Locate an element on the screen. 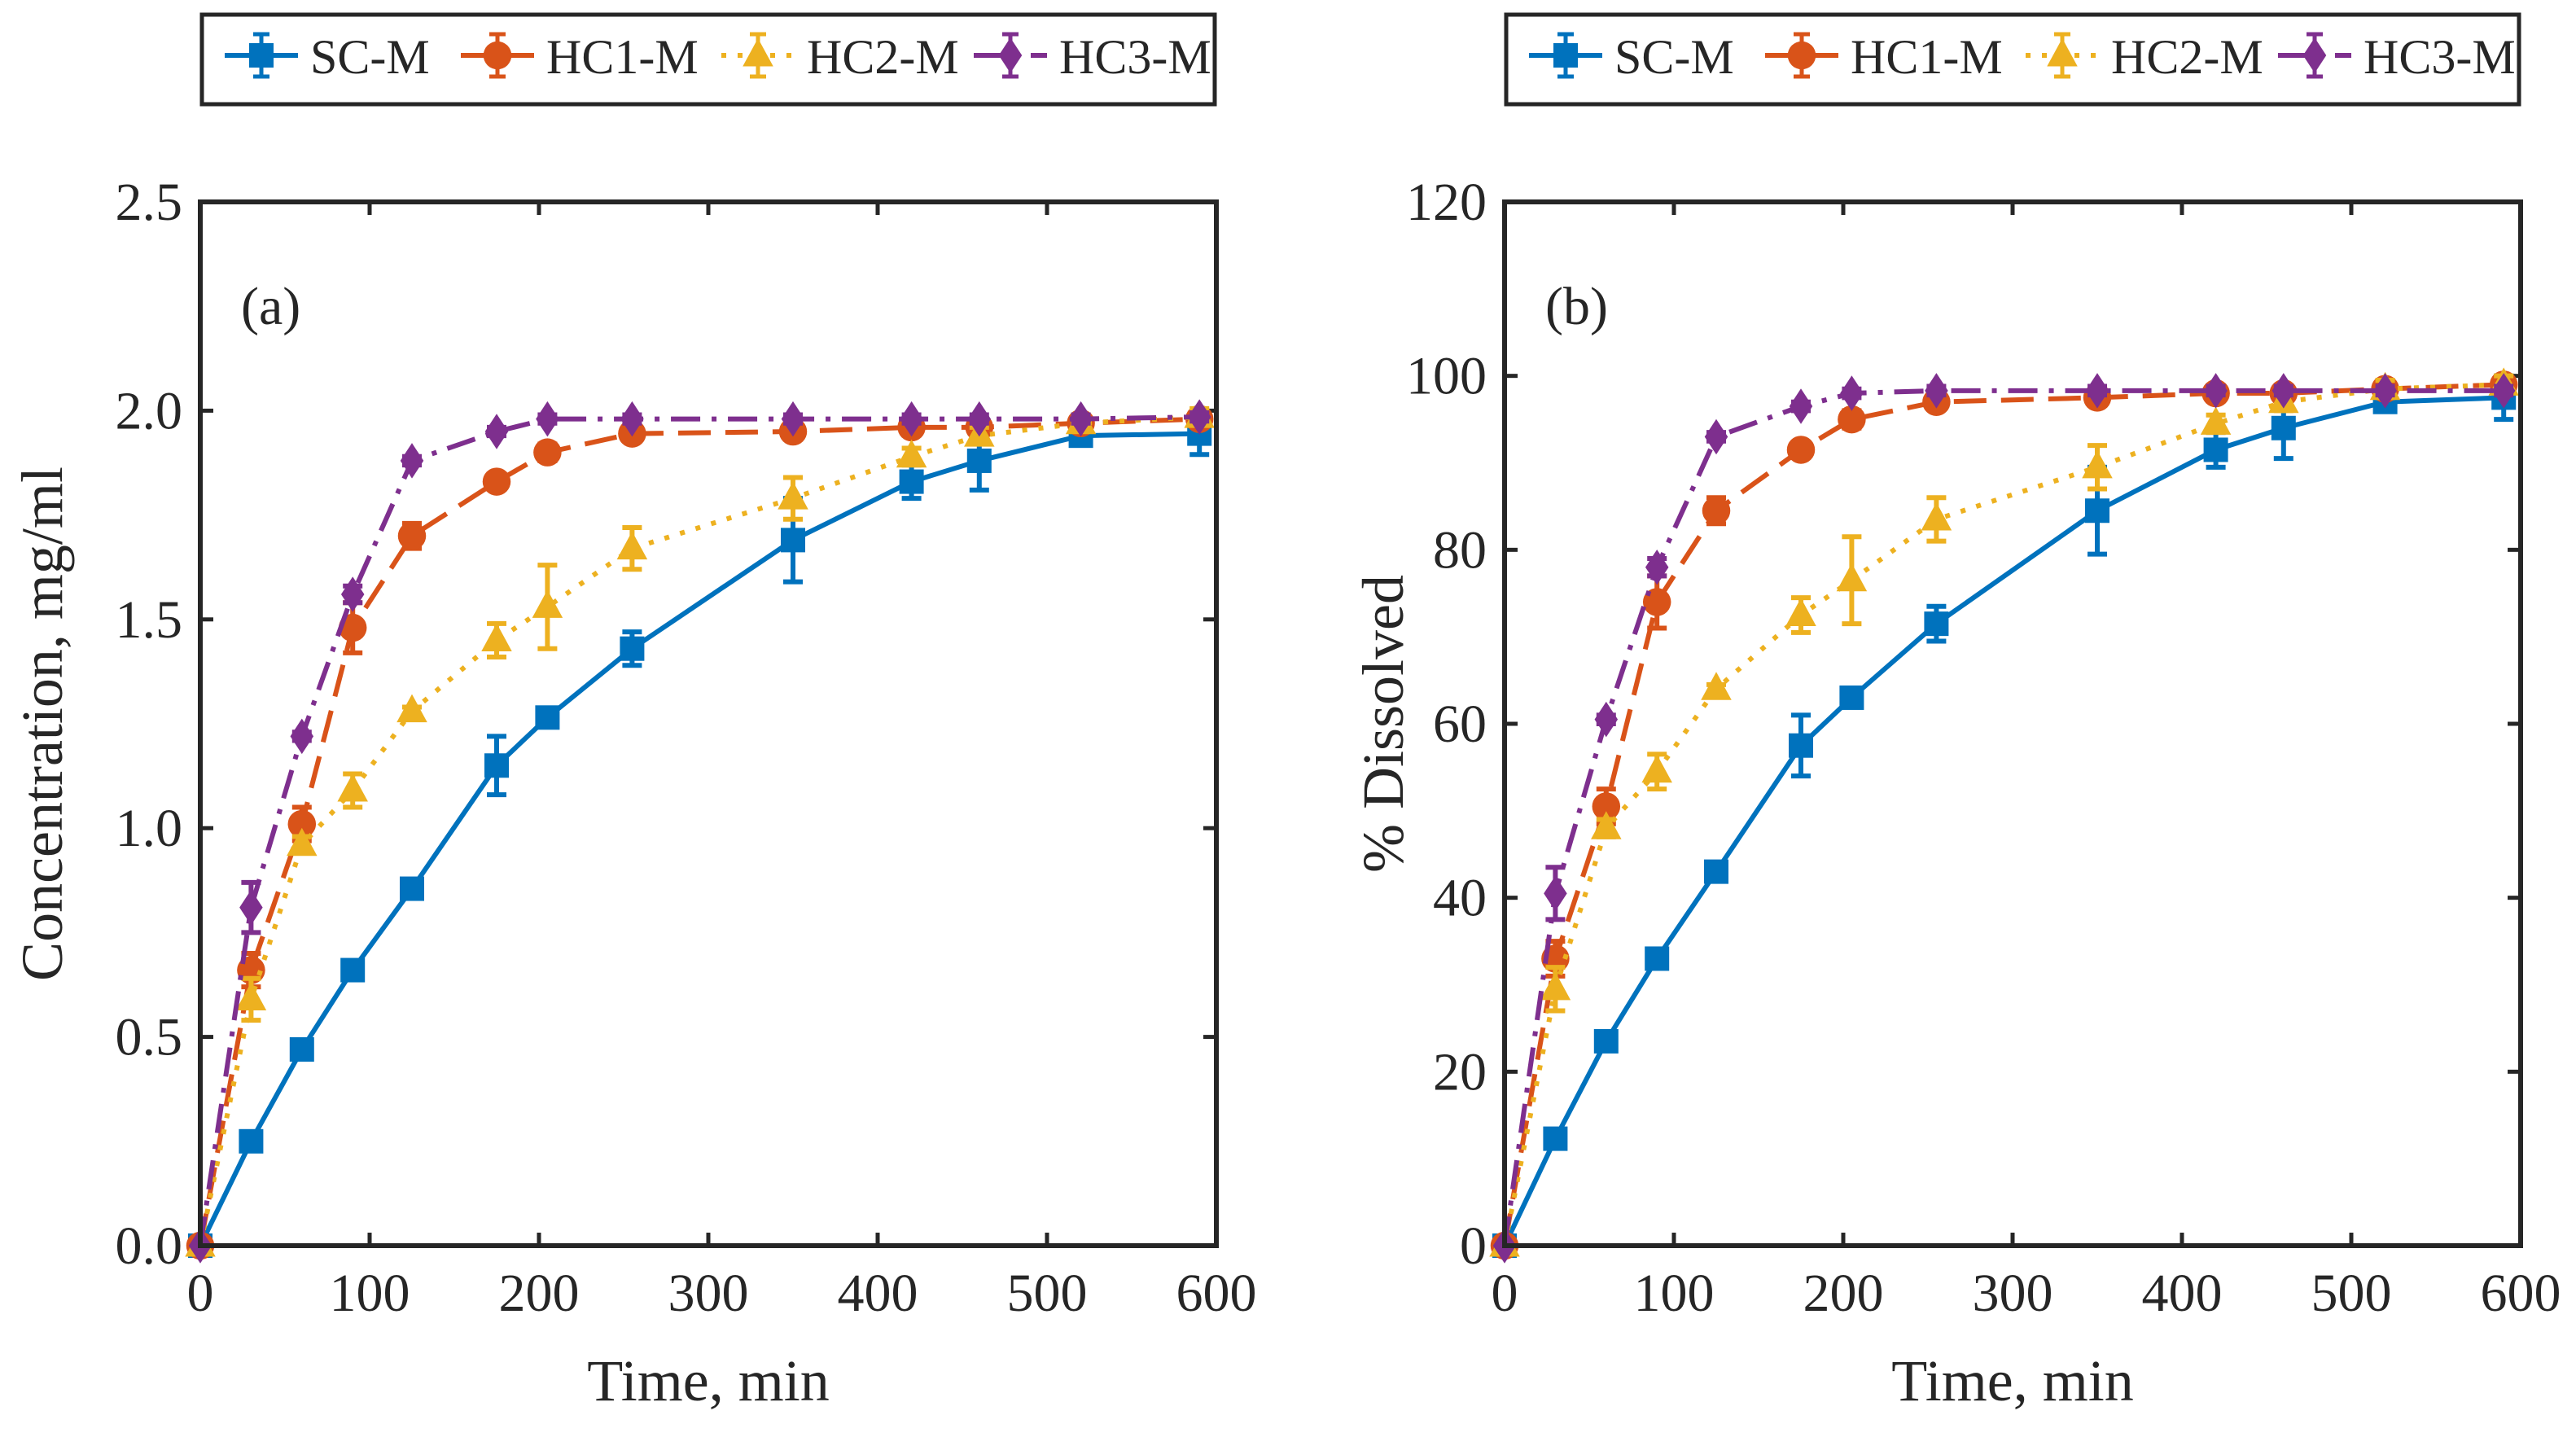 The width and height of the screenshot is (2576, 1437). y-tick-label: 1.0 is located at coordinates (149, 828).